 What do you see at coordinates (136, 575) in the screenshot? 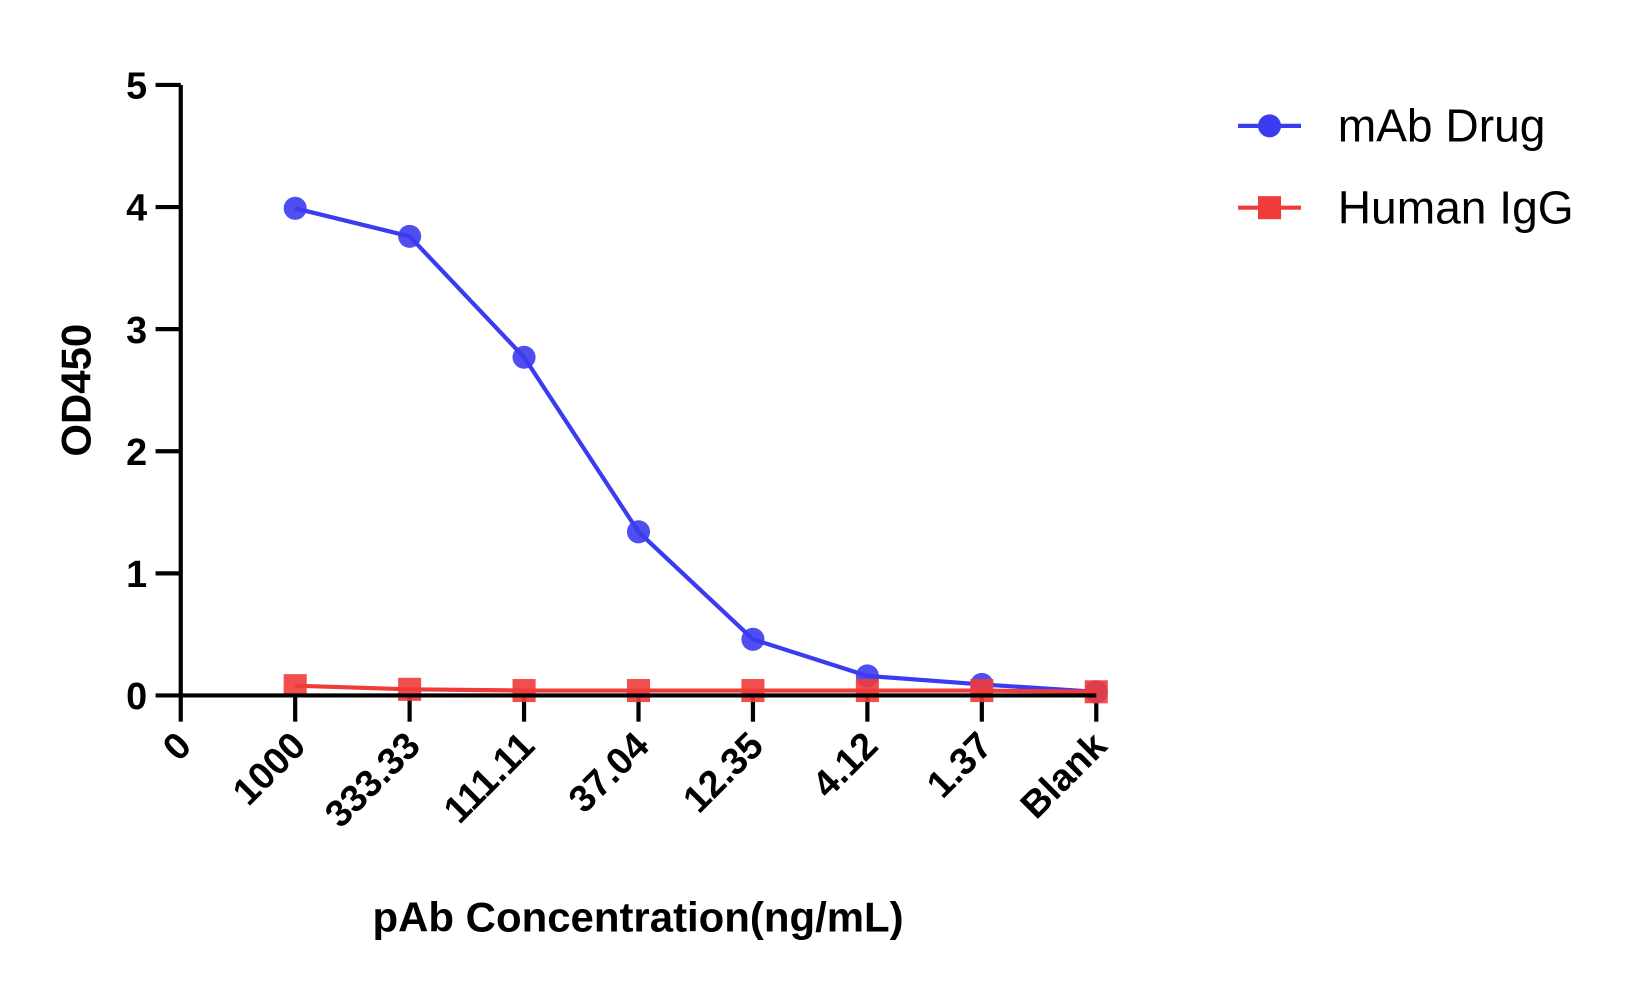
I see `y-tick-label: 1` at bounding box center [136, 575].